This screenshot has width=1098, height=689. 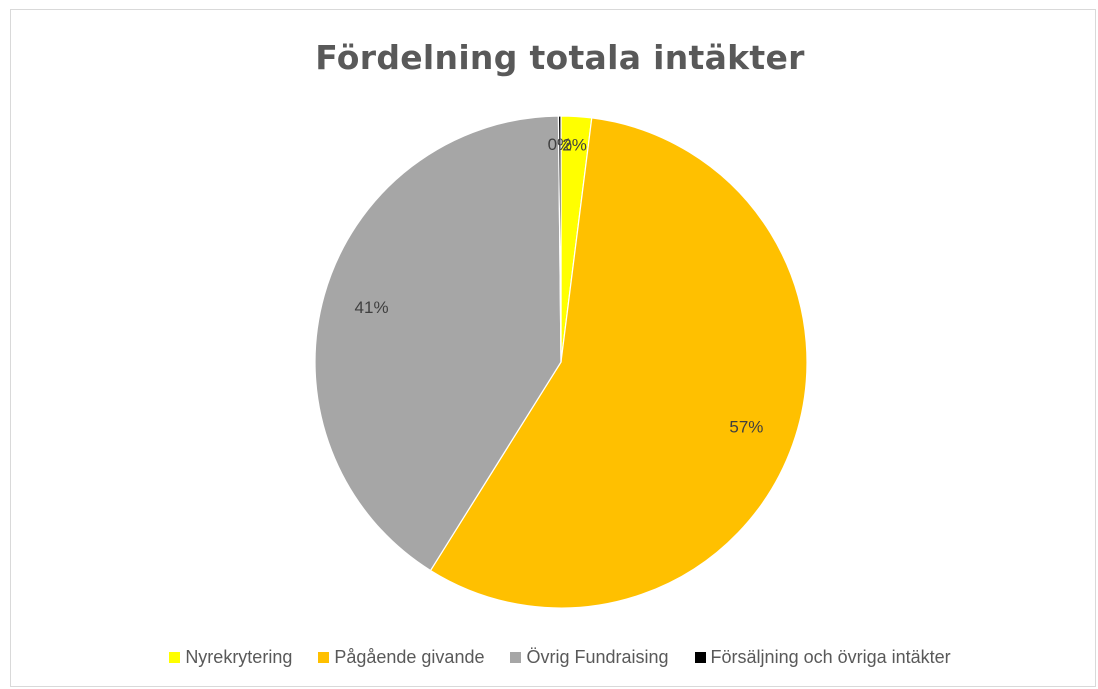 I want to click on legend-label: Övrig Fundraising, so click(x=597, y=657).